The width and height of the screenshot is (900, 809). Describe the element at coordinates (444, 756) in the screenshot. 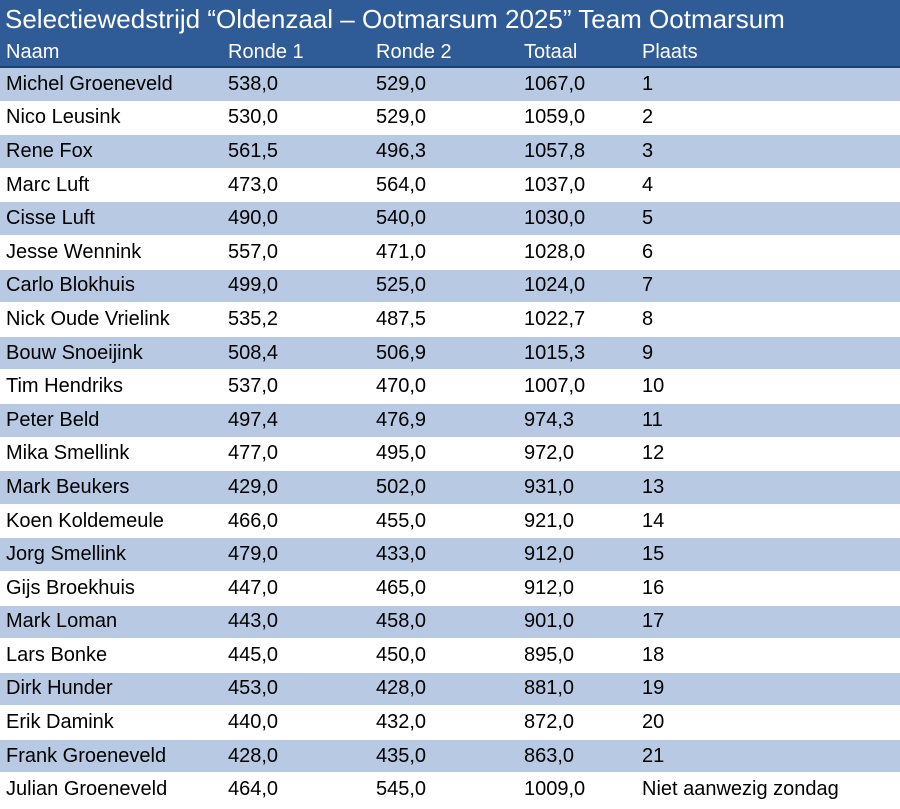

I see `cell-ronde-2: 435,0` at that location.